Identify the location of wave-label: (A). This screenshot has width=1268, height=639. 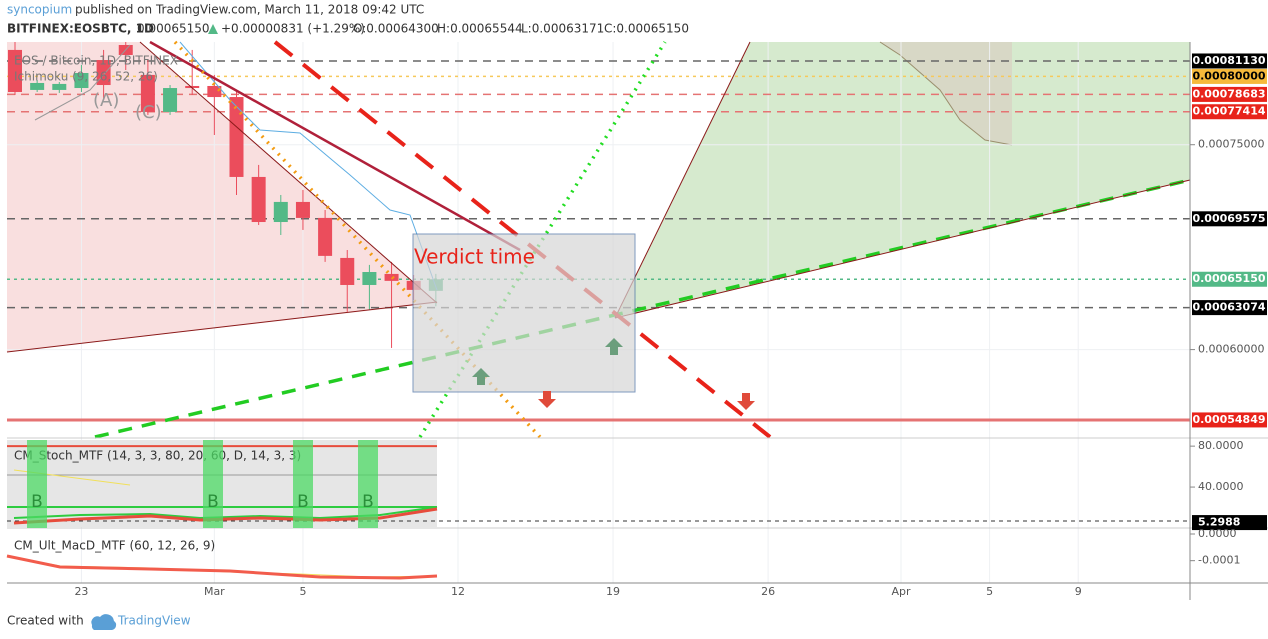
(106, 100).